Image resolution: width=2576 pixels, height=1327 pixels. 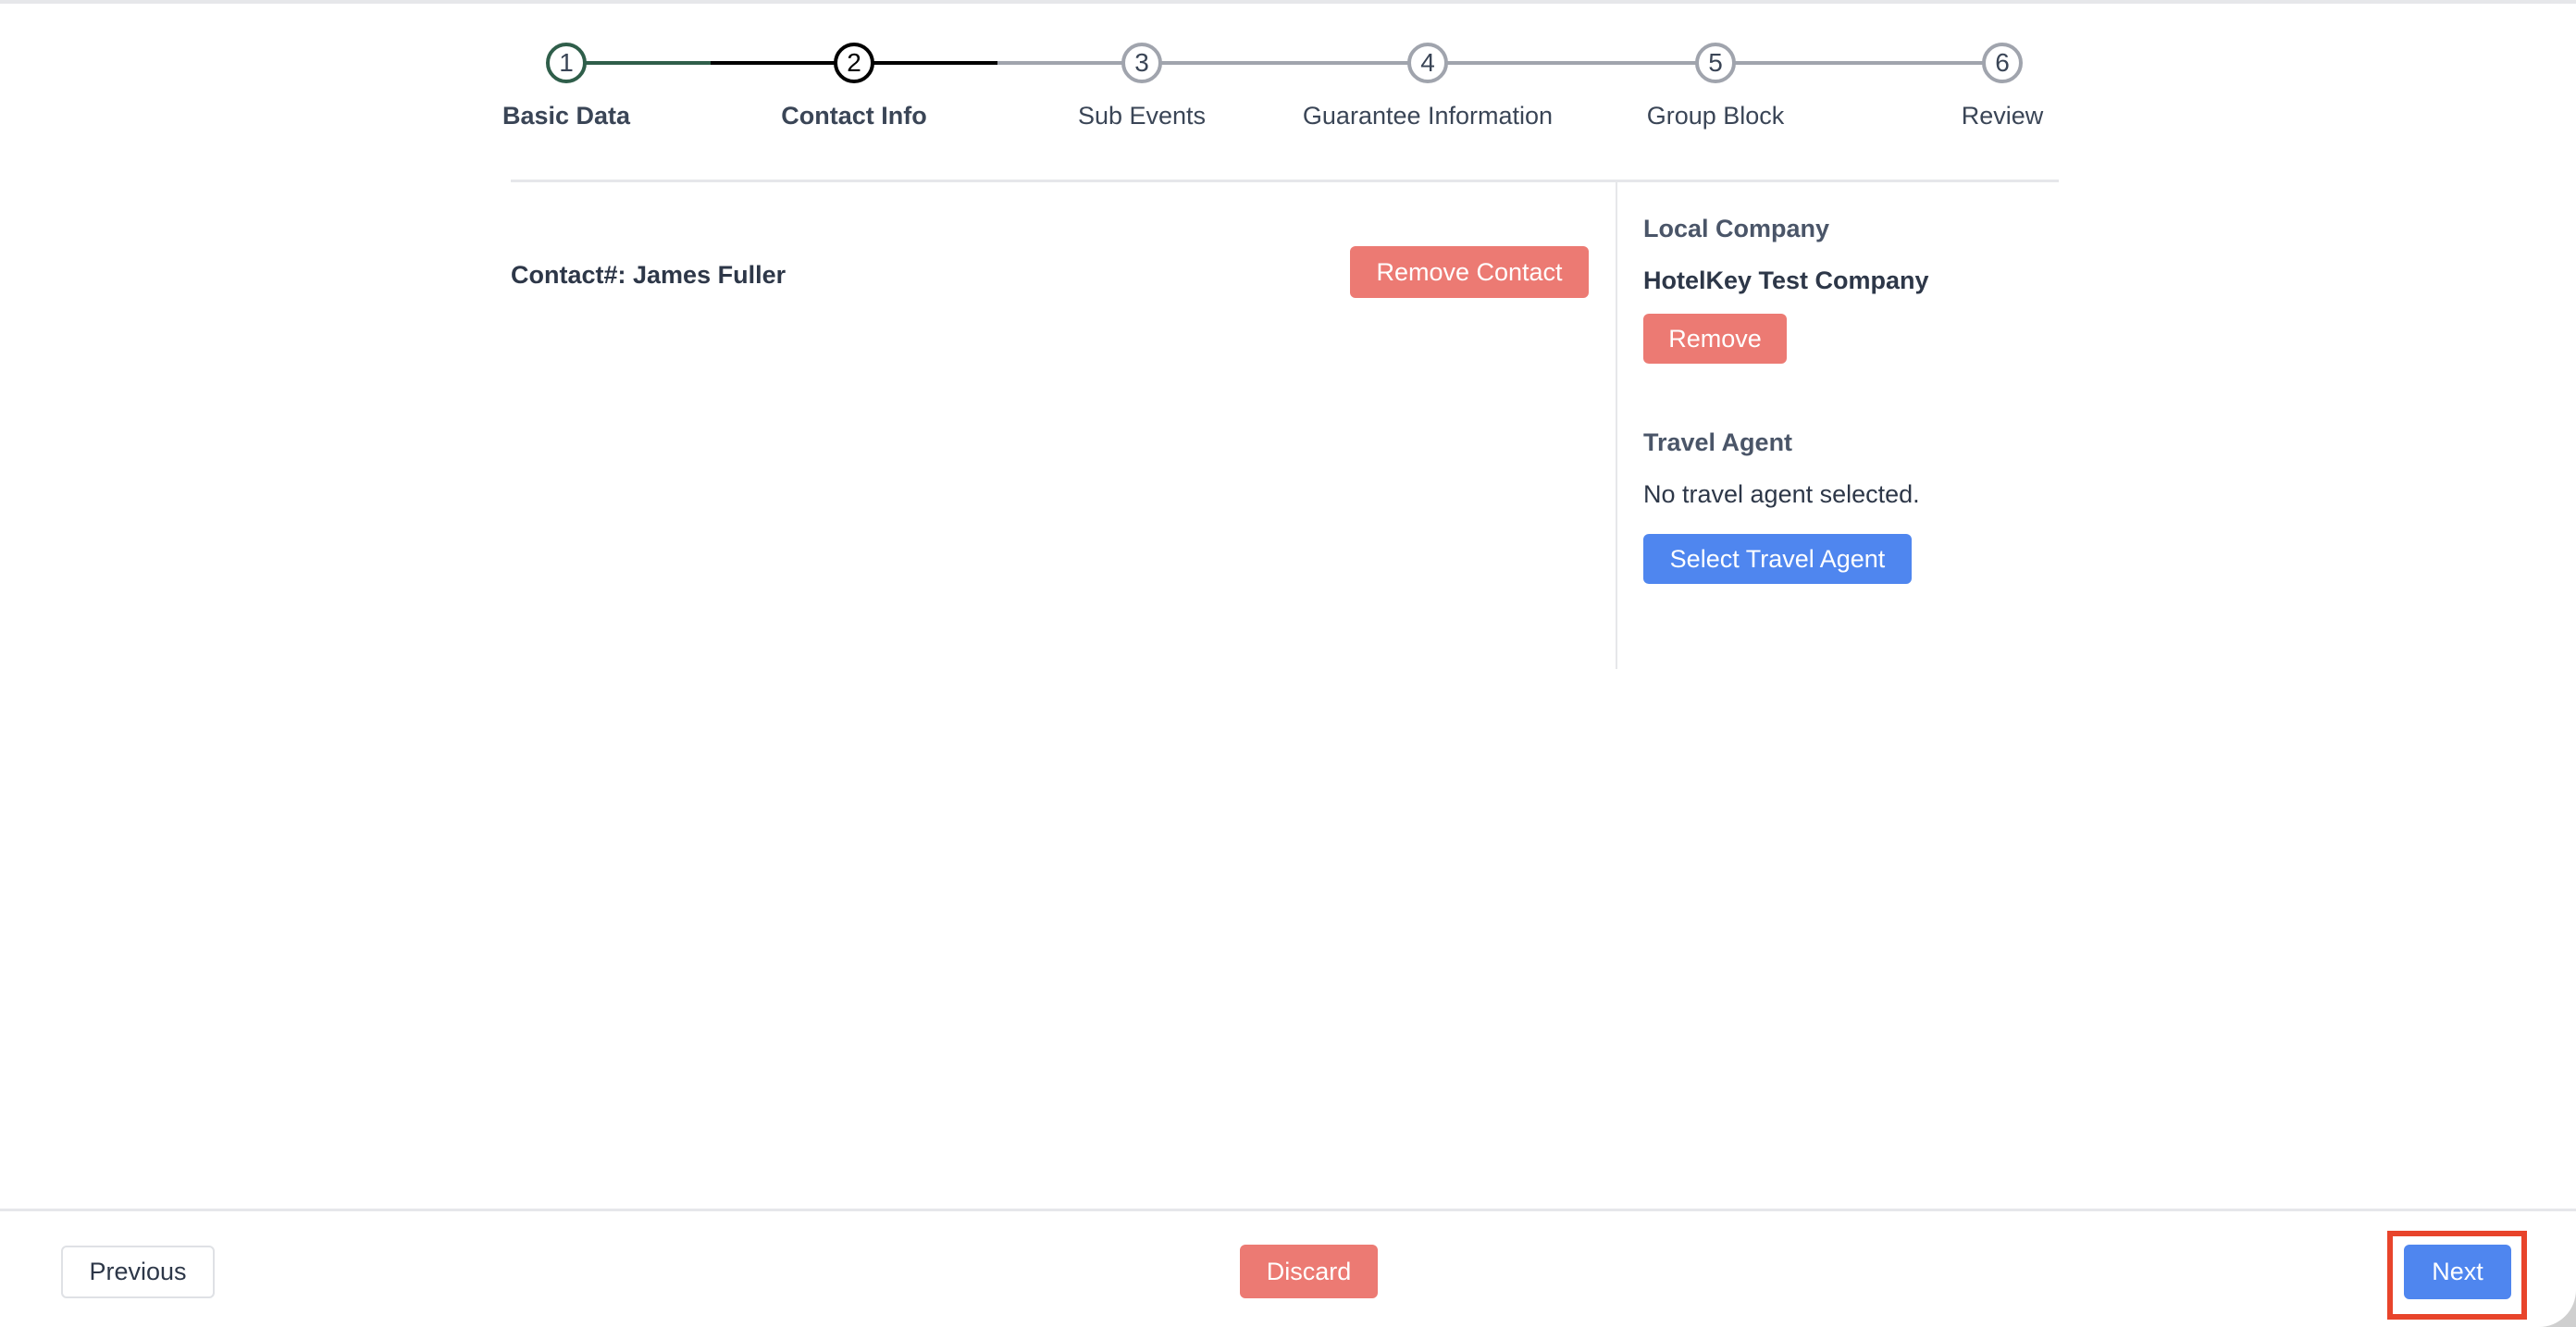 I want to click on local-company-name: HotelKey Test Company, so click(x=1786, y=281).